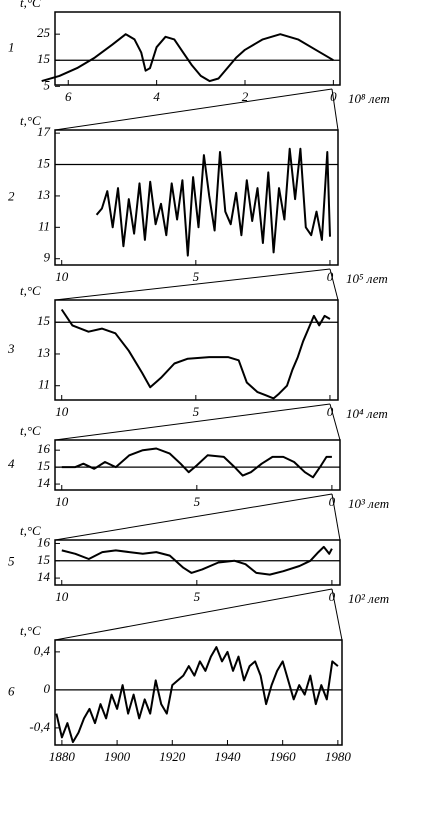  What do you see at coordinates (47, 84) in the screenshot?
I see `y-tick-label: 5` at bounding box center [47, 84].